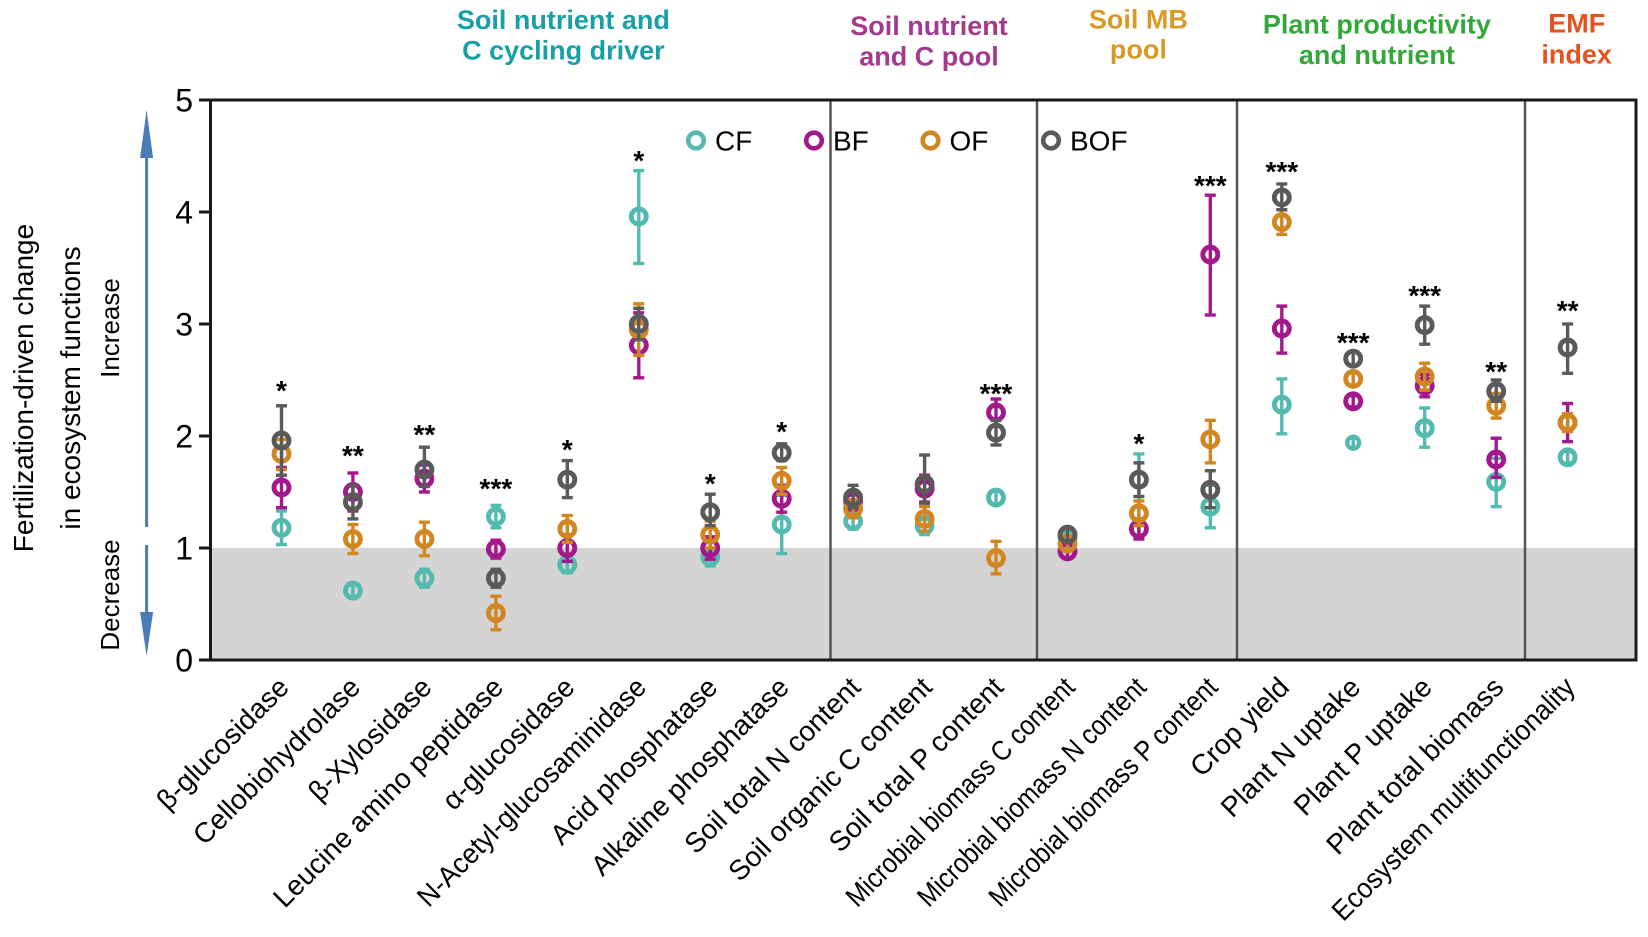 The width and height of the screenshot is (1648, 937). Describe the element at coordinates (70, 387) in the screenshot. I see `svg-text: in ecosystem functions` at that location.